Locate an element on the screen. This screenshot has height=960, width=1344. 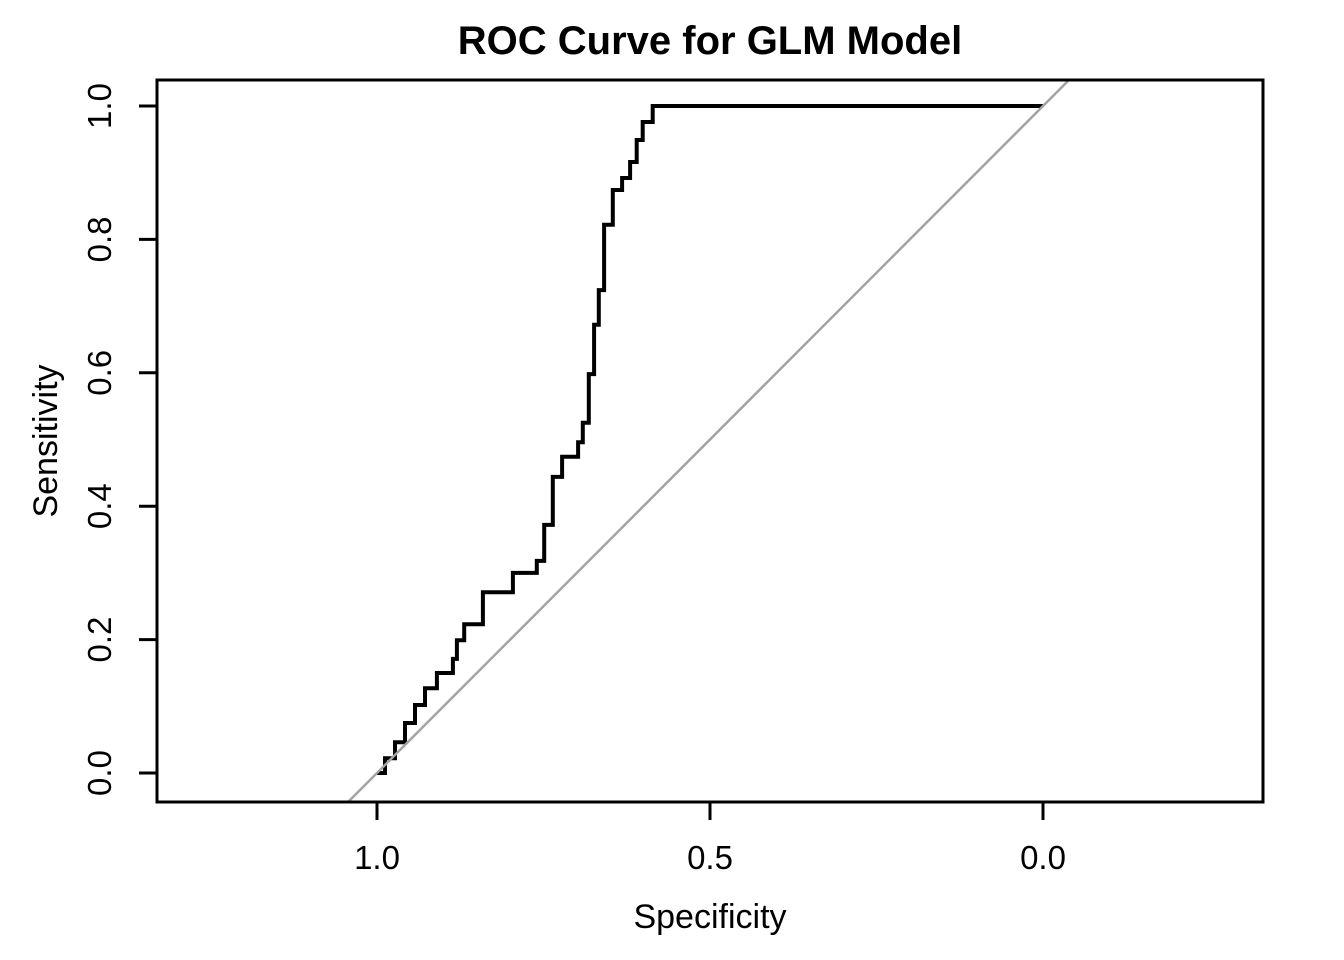
y-tick-label: 0.2 is located at coordinates (99, 640).